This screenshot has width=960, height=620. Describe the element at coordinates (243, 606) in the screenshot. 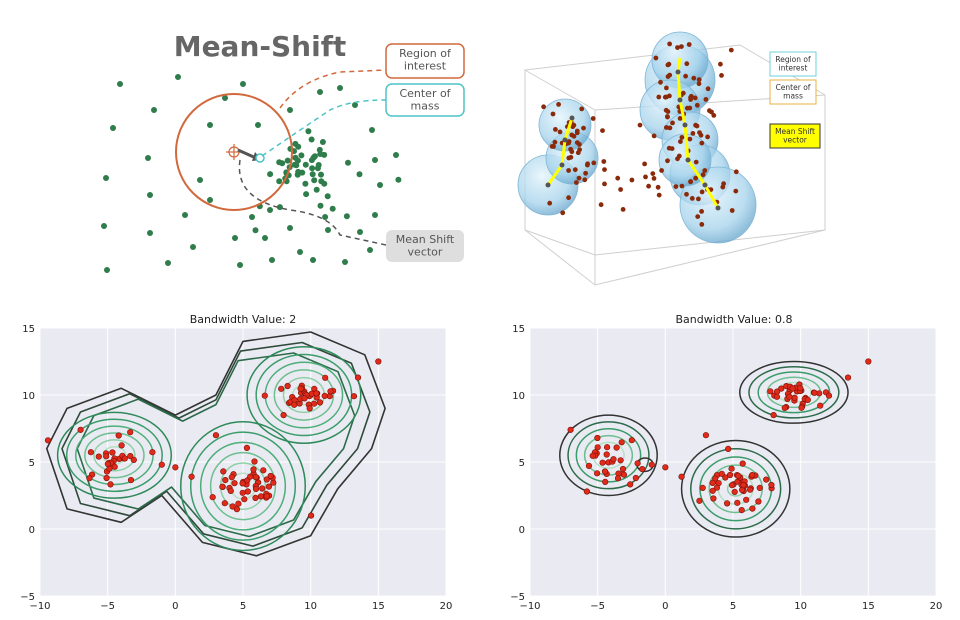

I see `x-tick-label: 5` at that location.